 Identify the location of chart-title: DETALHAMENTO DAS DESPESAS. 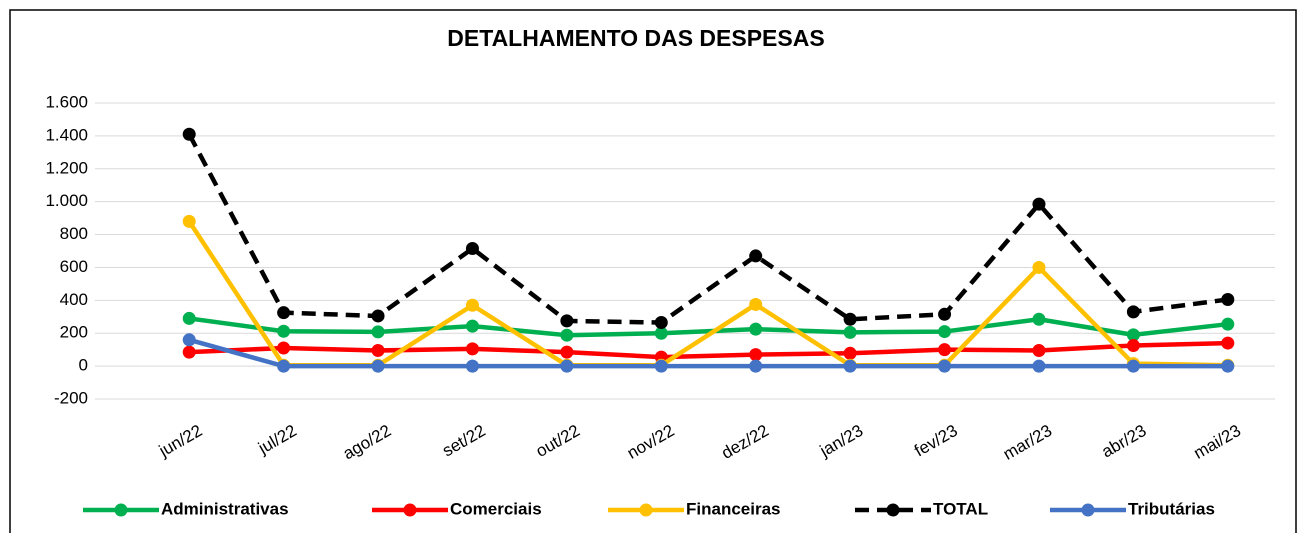
(635, 38).